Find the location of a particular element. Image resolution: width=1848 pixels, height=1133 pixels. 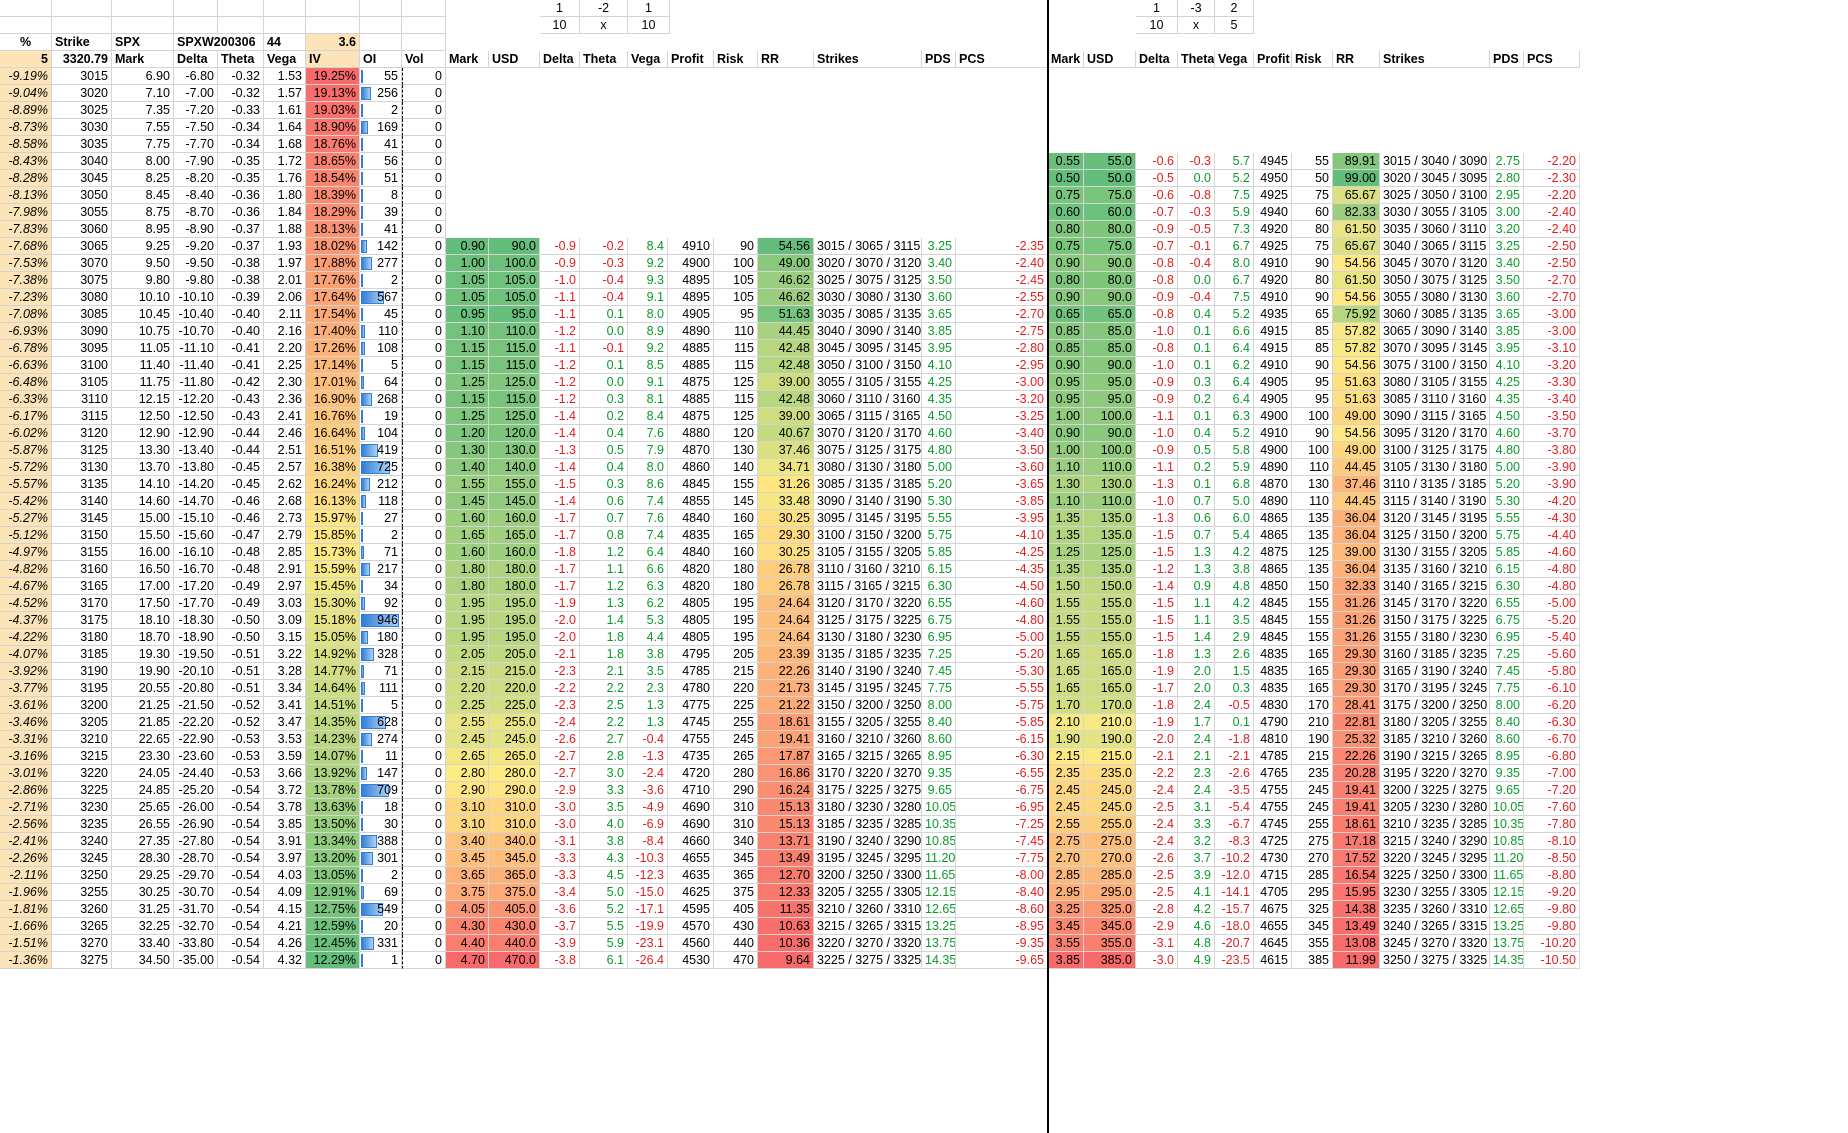

right-cell: 61.50 is located at coordinates (1356, 280).